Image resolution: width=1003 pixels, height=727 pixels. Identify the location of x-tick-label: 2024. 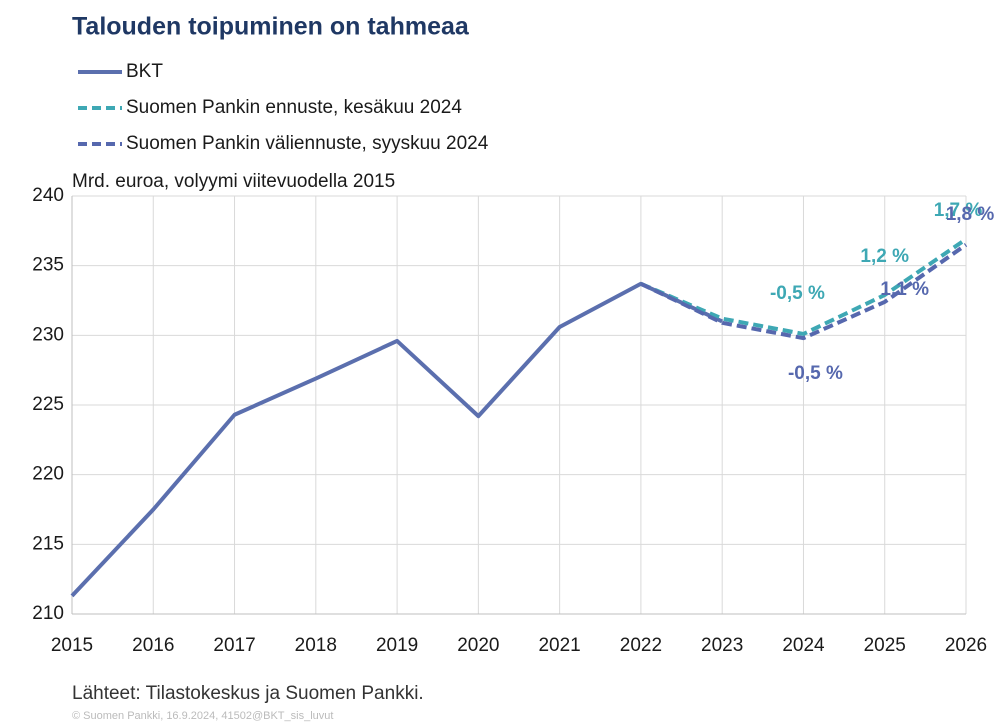
(803, 645).